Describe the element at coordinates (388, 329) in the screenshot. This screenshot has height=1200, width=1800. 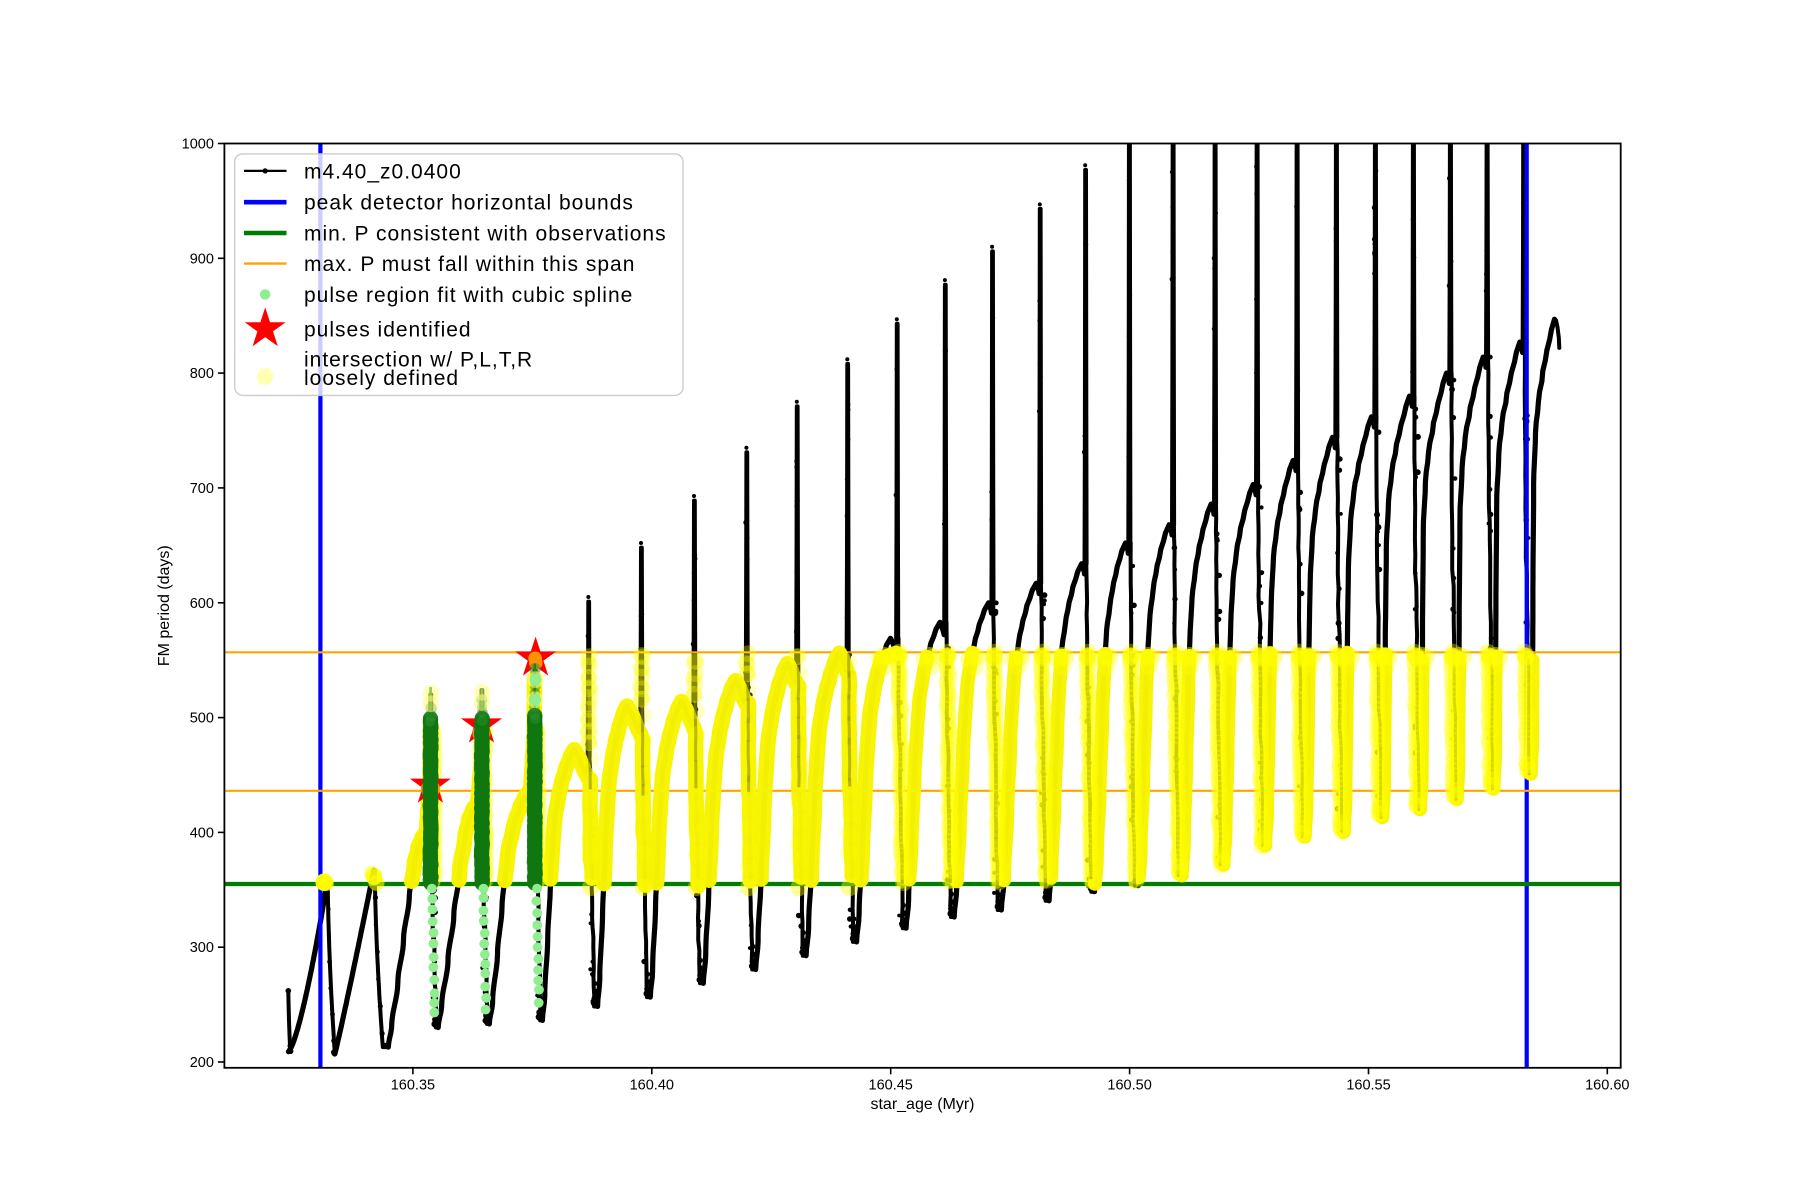
I see `svg-text: pulses identified` at that location.